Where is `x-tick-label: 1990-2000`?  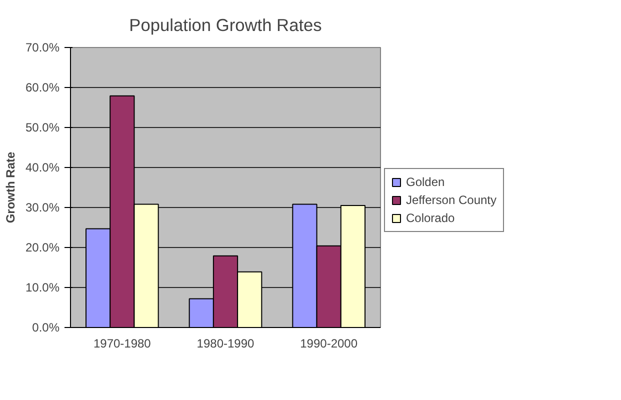
x-tick-label: 1990-2000 is located at coordinates (329, 343).